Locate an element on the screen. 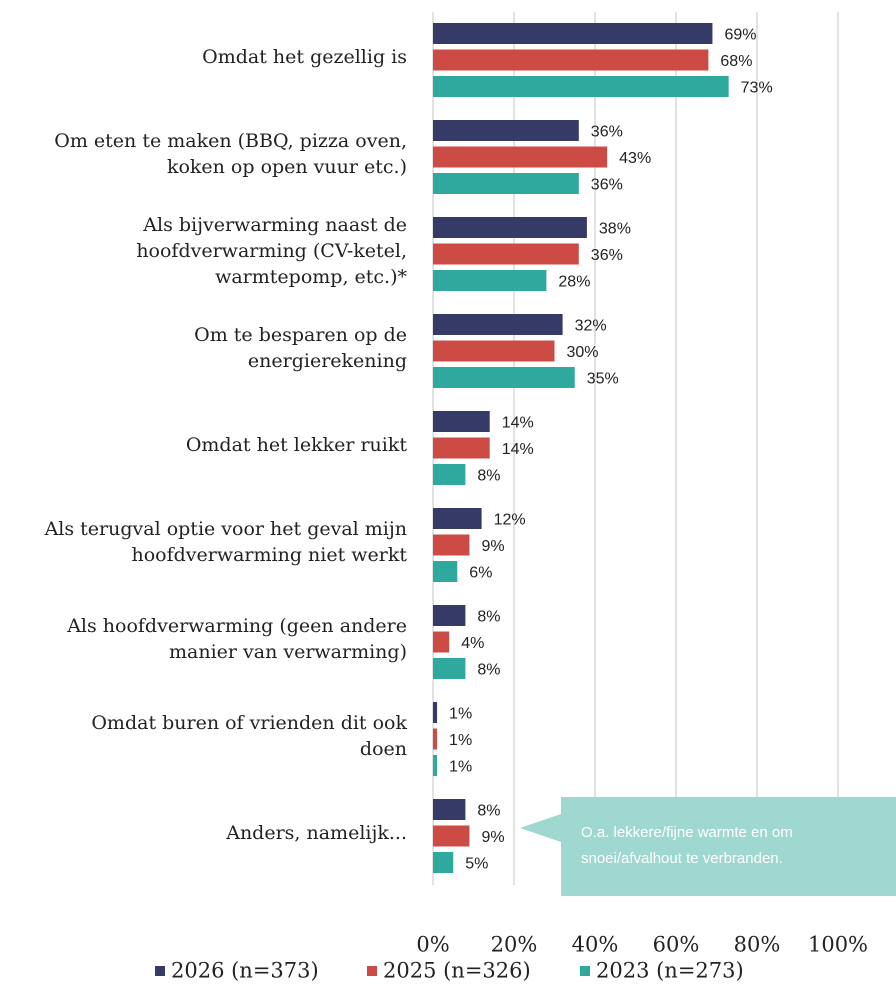 The image size is (896, 985). x-tick-label: 80% is located at coordinates (757, 945).